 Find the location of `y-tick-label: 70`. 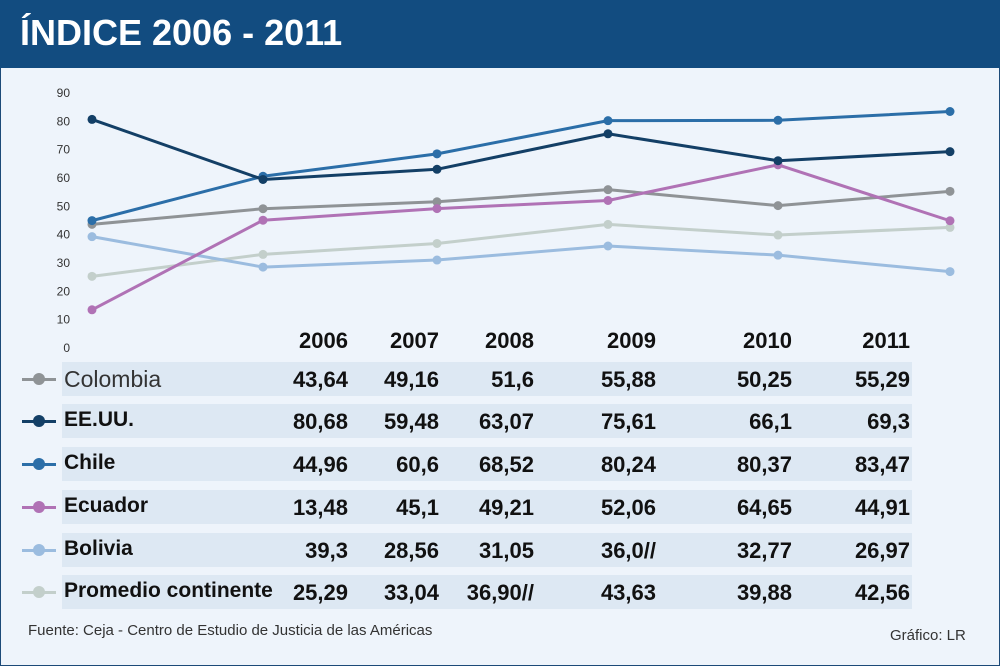

y-tick-label: 70 is located at coordinates (64, 150).